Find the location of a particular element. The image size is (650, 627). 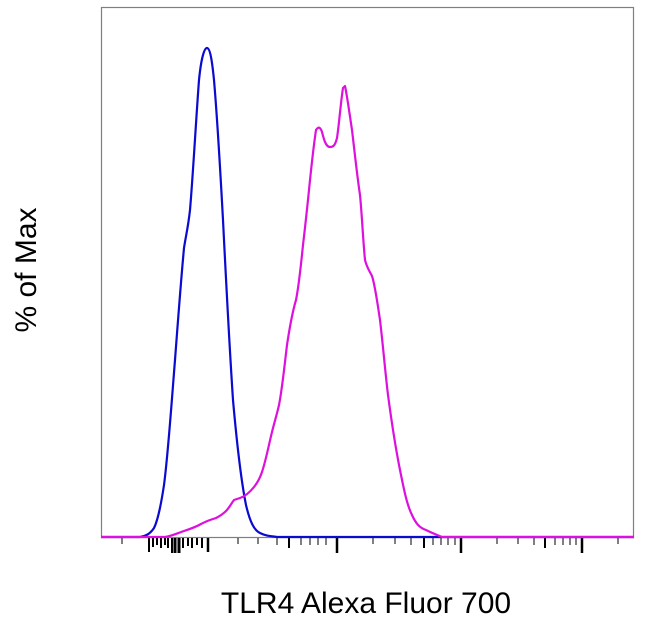

x-axis-label: TLR4 Alexa Fluor 700 is located at coordinates (366, 603).